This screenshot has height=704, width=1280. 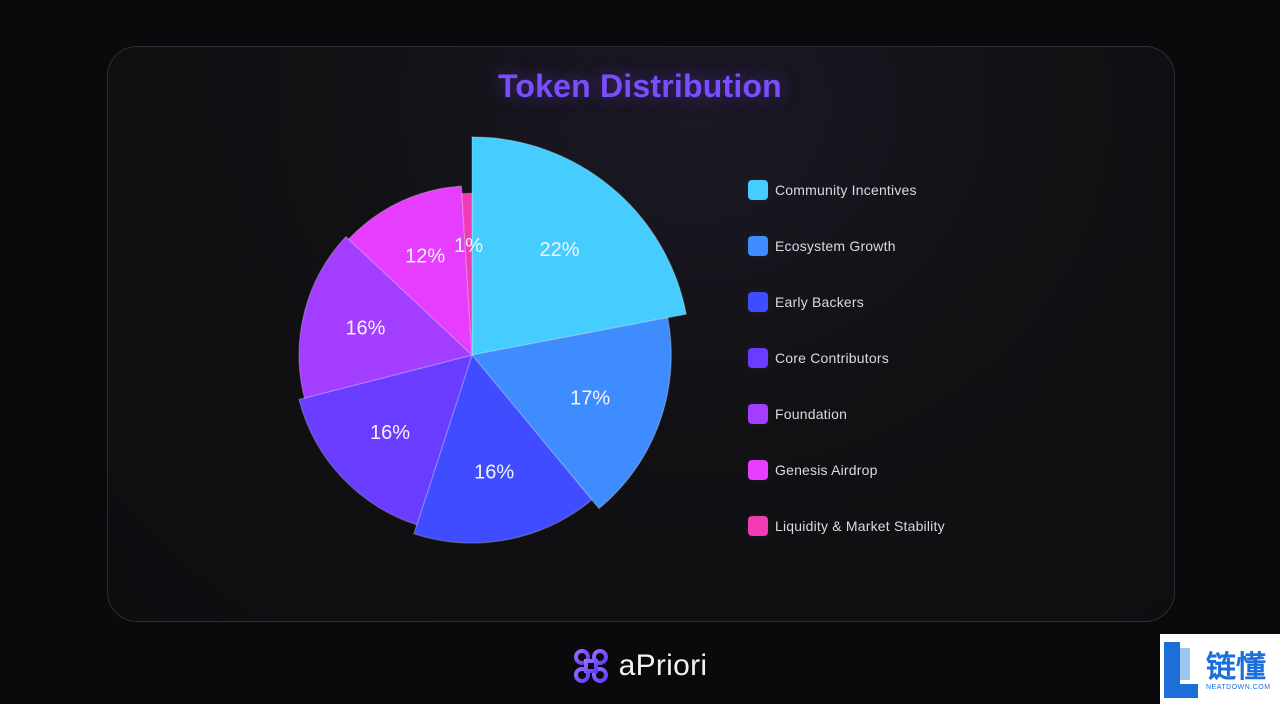 I want to click on legend-item-6: Liquidity & Market Stability, so click(x=846, y=526).